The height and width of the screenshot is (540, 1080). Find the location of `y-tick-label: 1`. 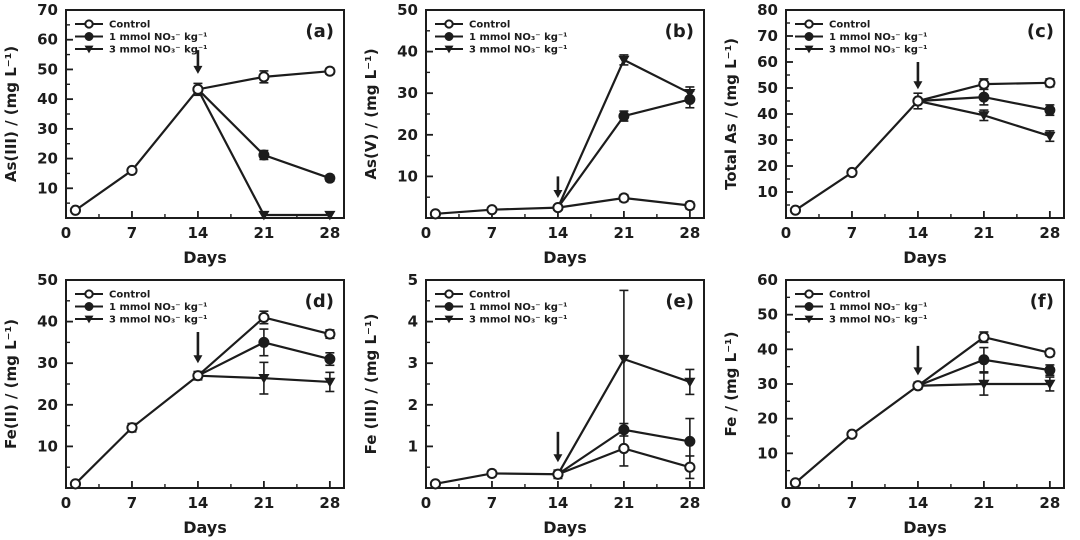

y-tick-label: 1 is located at coordinates (413, 446).